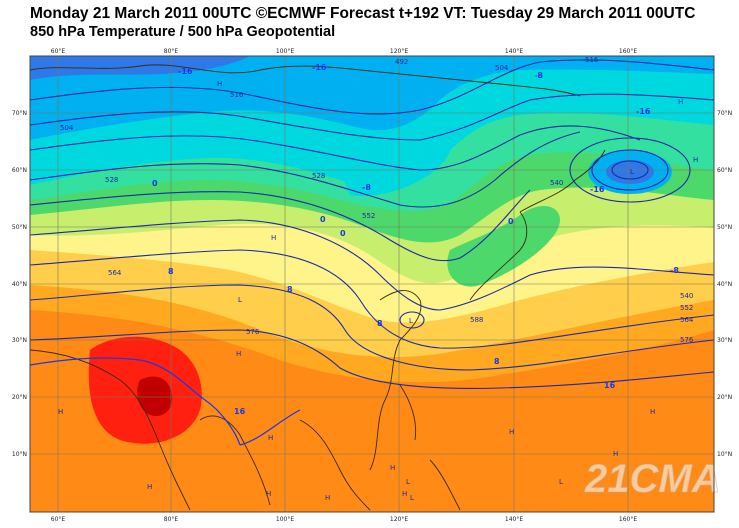 This screenshot has height=528, width=739. Describe the element at coordinates (165, 401) in the screenshot. I see `temperature-isotherms` at that location.